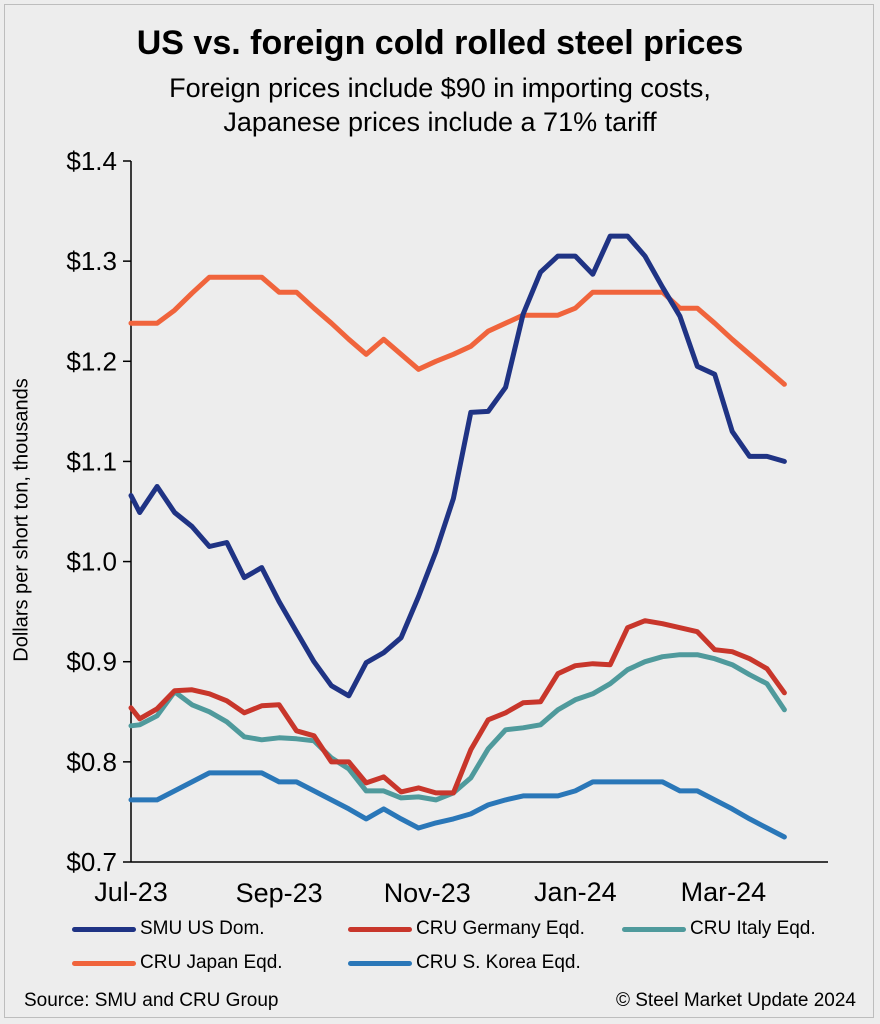  Describe the element at coordinates (91, 662) in the screenshot. I see `y-tick-label: $0.9` at that location.